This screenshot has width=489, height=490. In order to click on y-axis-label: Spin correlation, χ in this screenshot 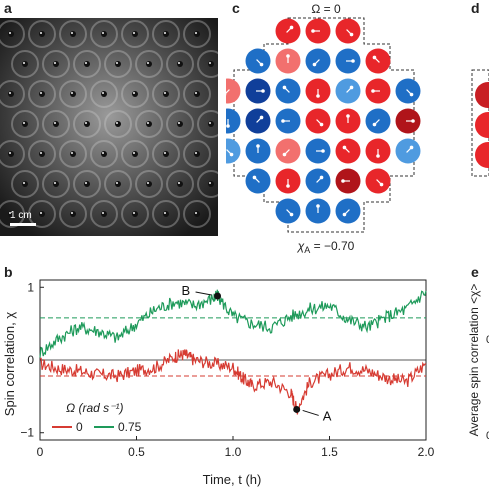, I will do `click(9, 364)`.